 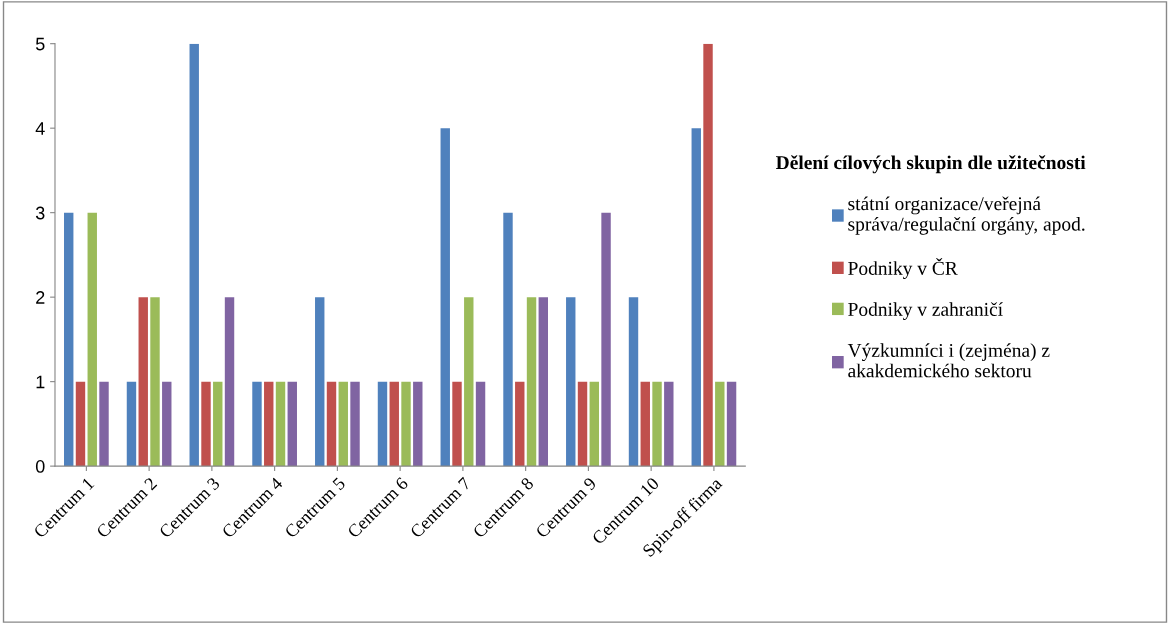 I want to click on y-tick-label: 4, so click(x=40, y=128).